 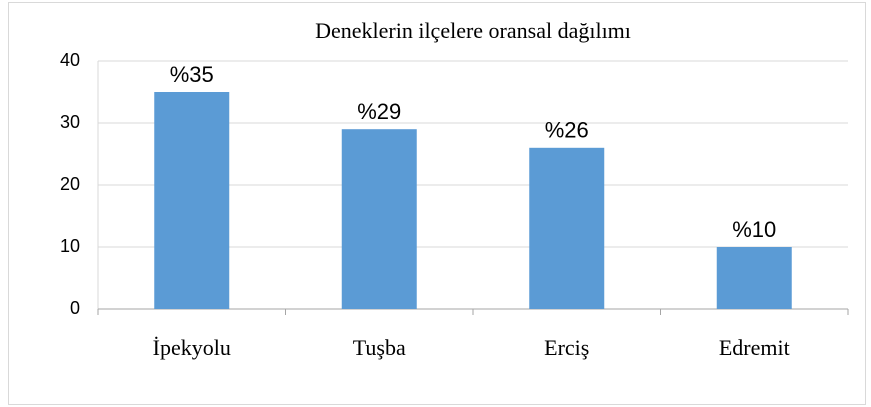 I want to click on x-tick-label: Tuşba, so click(x=379, y=347).